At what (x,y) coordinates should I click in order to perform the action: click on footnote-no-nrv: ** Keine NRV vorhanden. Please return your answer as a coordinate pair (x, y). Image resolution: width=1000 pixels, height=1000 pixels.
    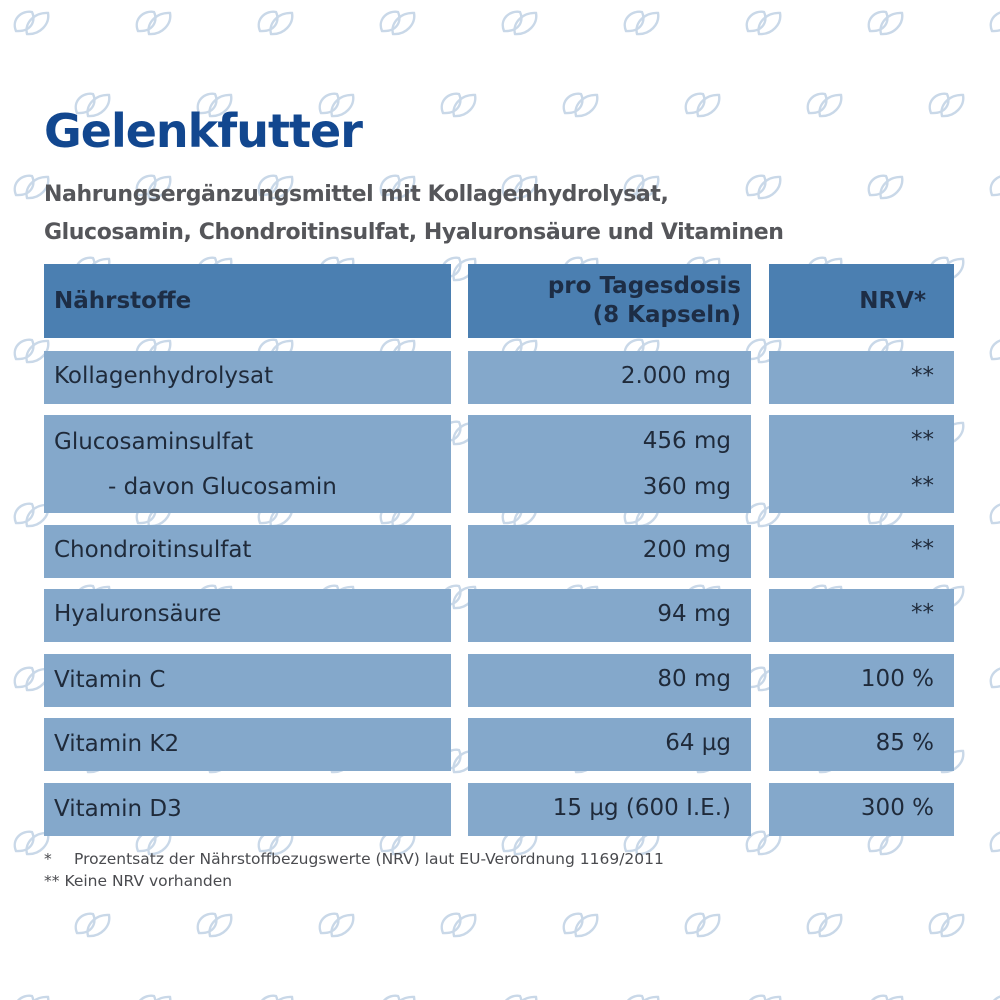
    Looking at the image, I should click on (354, 881).